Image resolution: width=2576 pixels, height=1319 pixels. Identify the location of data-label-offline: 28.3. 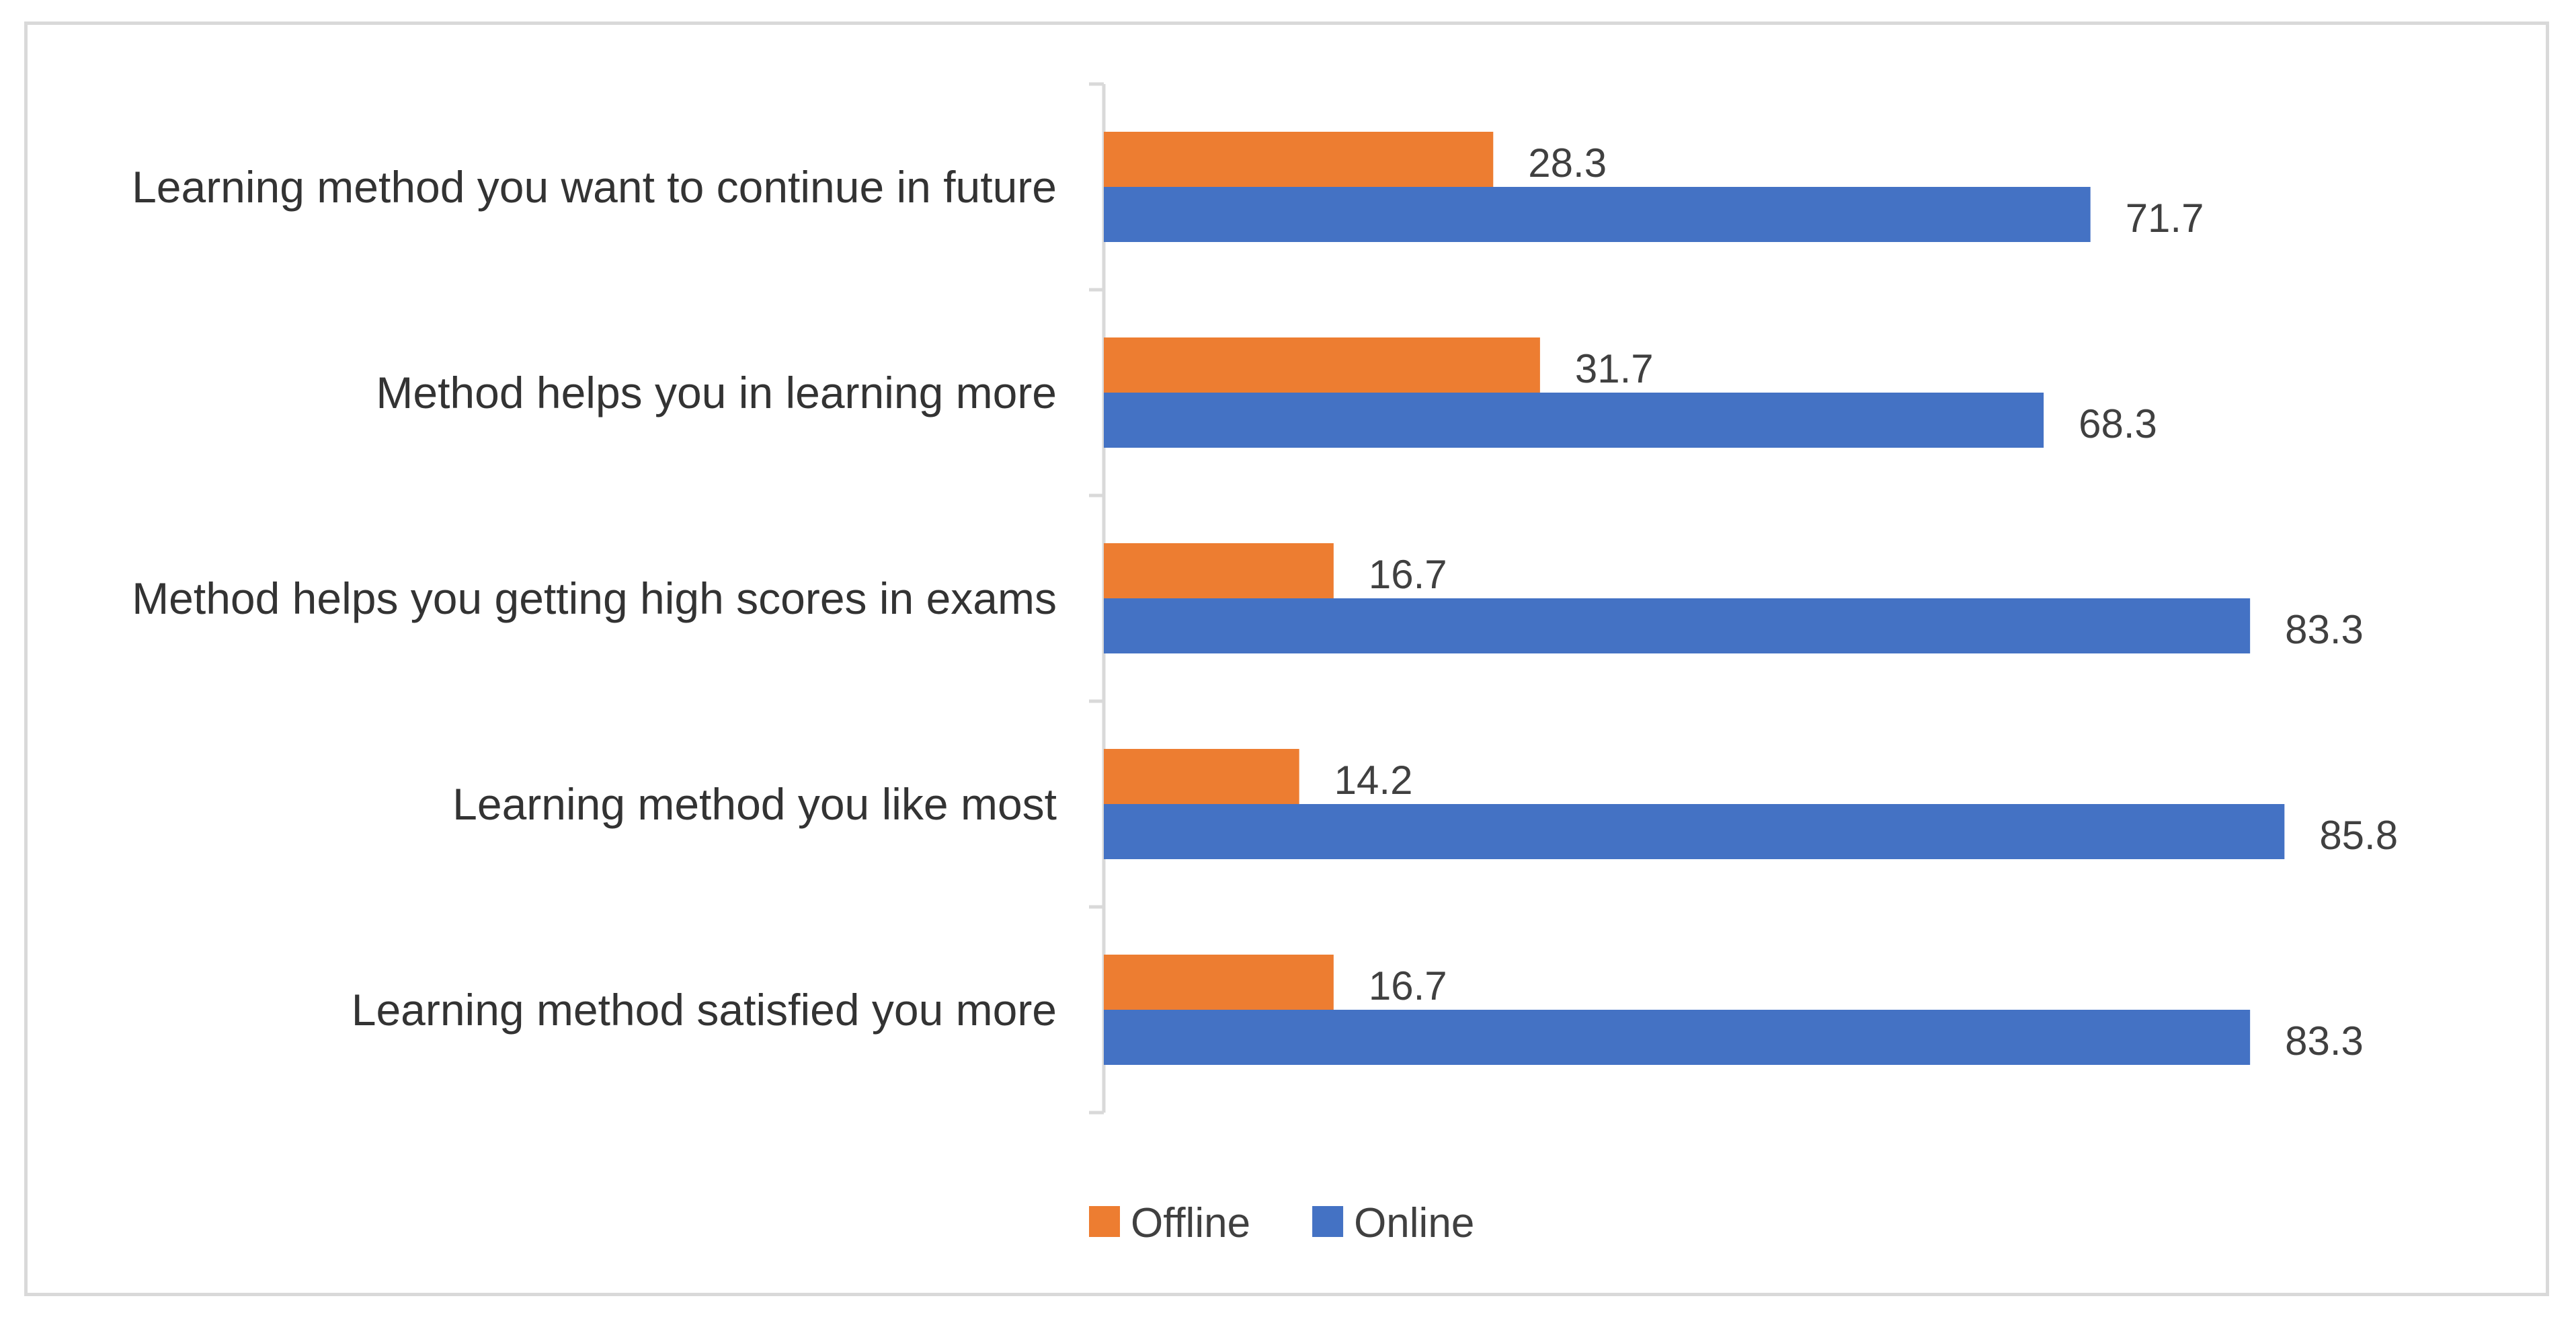
(1567, 163).